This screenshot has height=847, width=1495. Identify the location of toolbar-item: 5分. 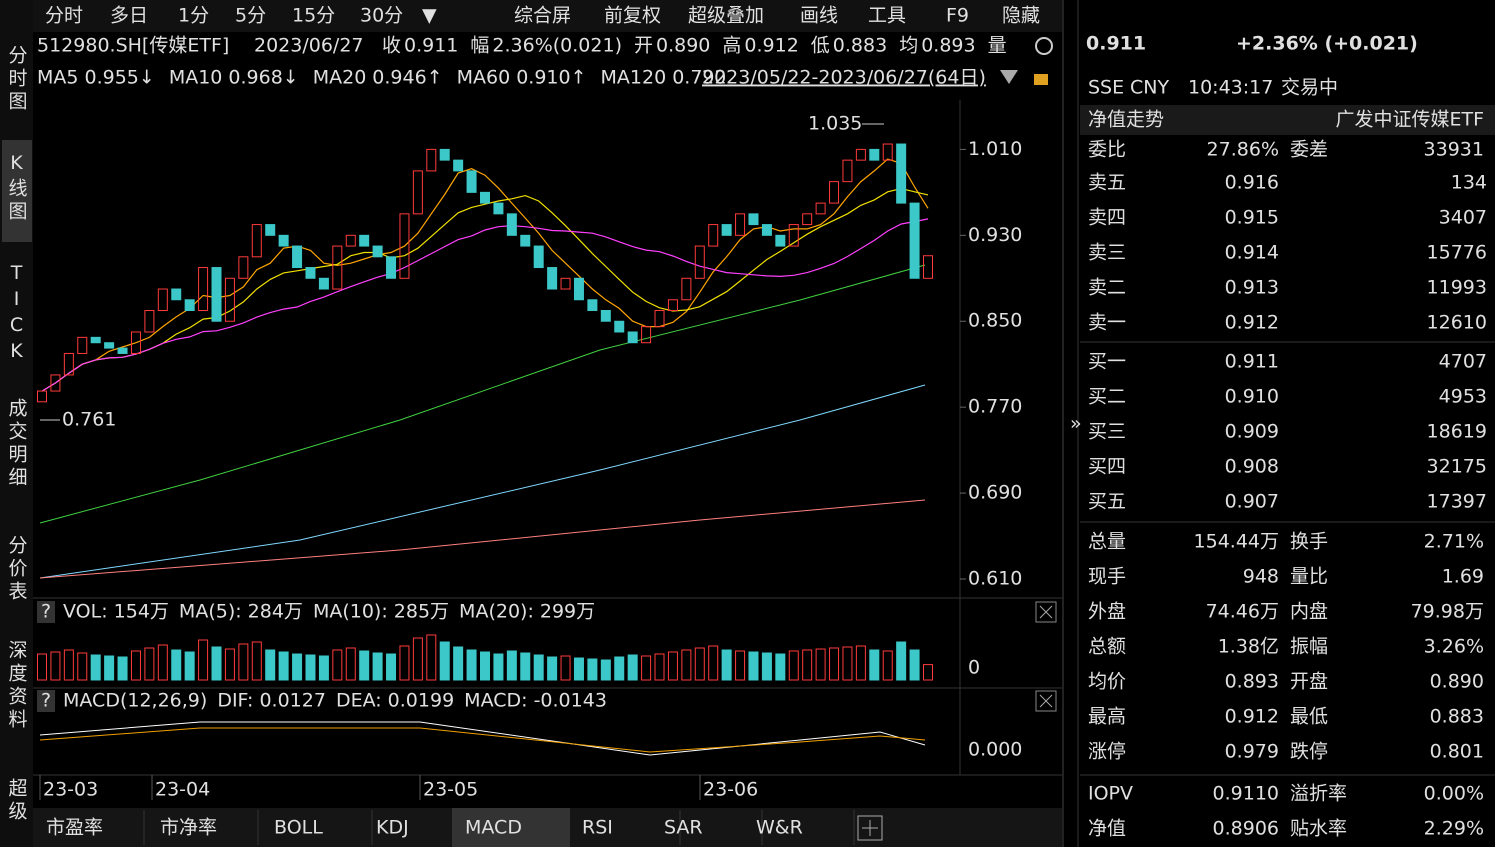
(250, 16).